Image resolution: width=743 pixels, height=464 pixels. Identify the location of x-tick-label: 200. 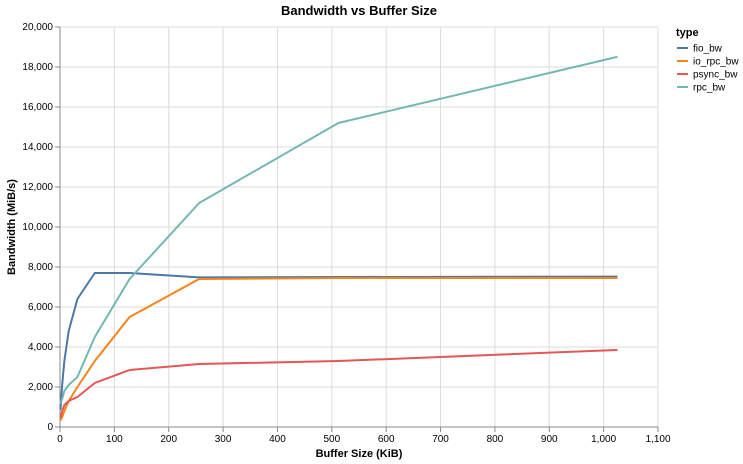
(168, 439).